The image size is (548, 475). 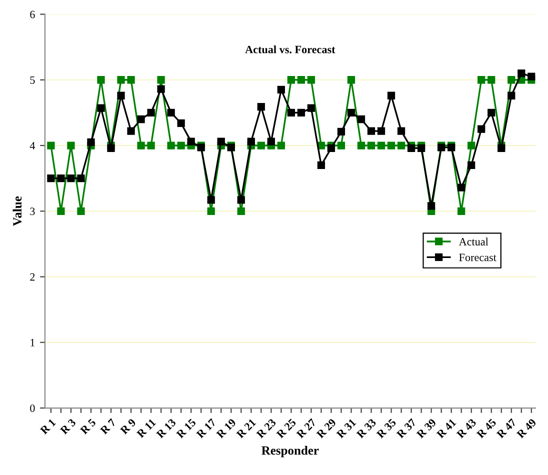 What do you see at coordinates (206, 428) in the screenshot?
I see `x-tick-label: R 17` at bounding box center [206, 428].